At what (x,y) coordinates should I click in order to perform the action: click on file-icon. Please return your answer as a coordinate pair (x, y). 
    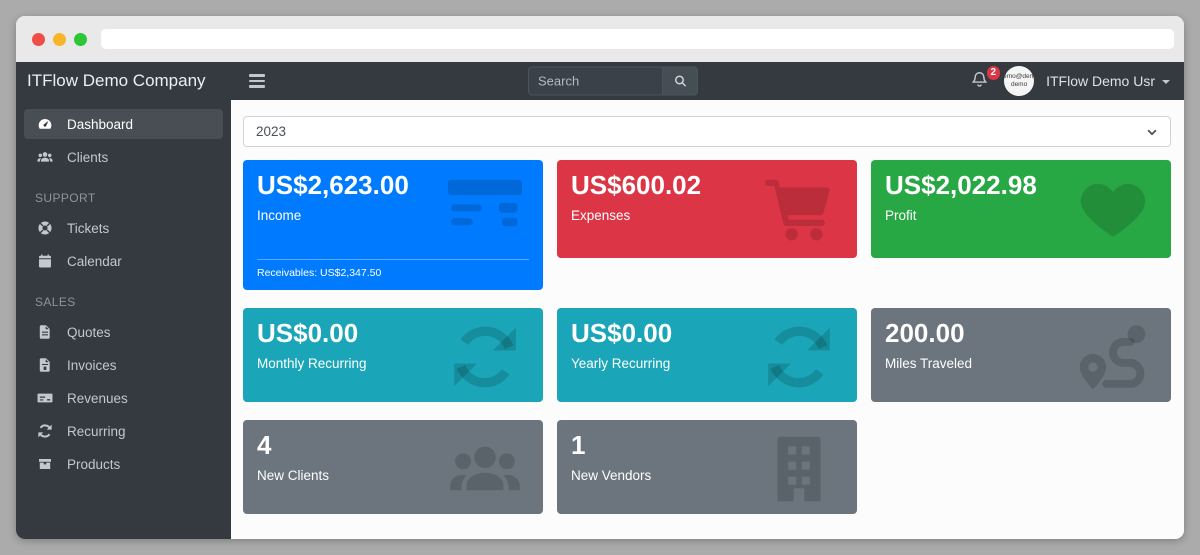
    Looking at the image, I should click on (45, 332).